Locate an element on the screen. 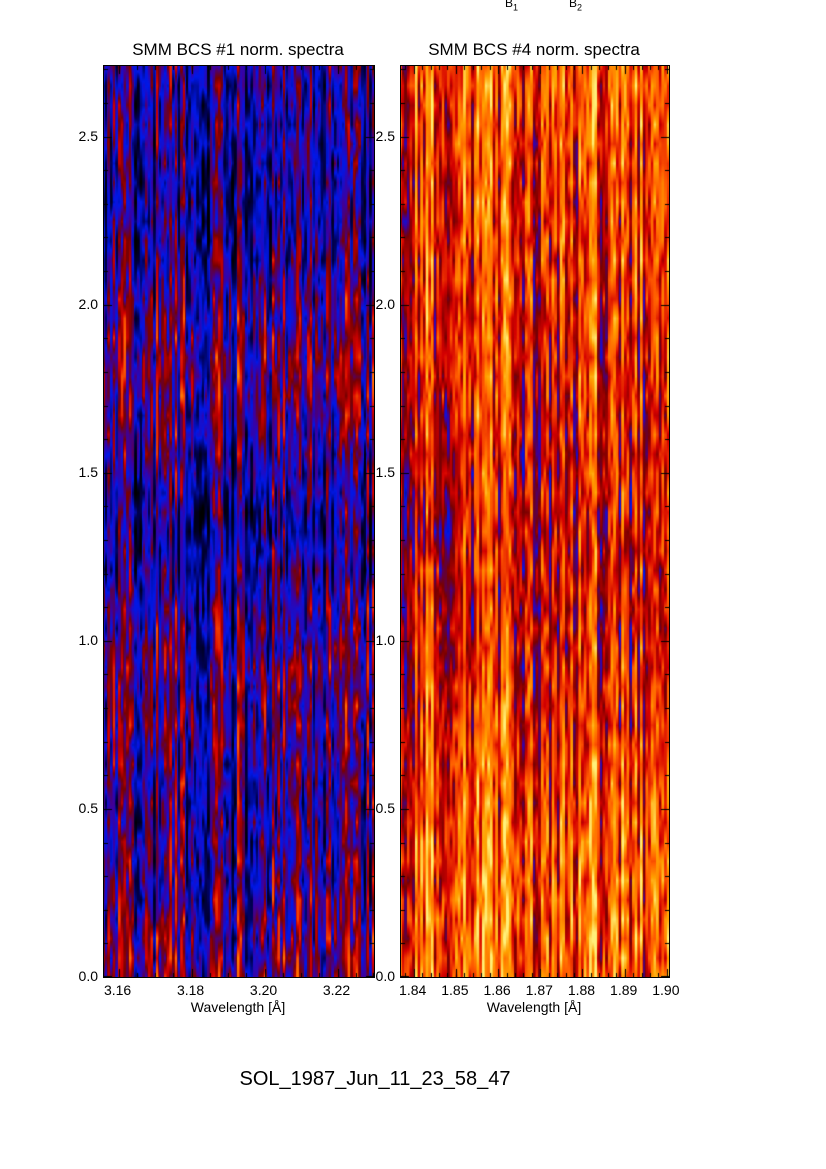  panel-title-bcs1: SMM BCS #1 norm. spectra is located at coordinates (238, 49).